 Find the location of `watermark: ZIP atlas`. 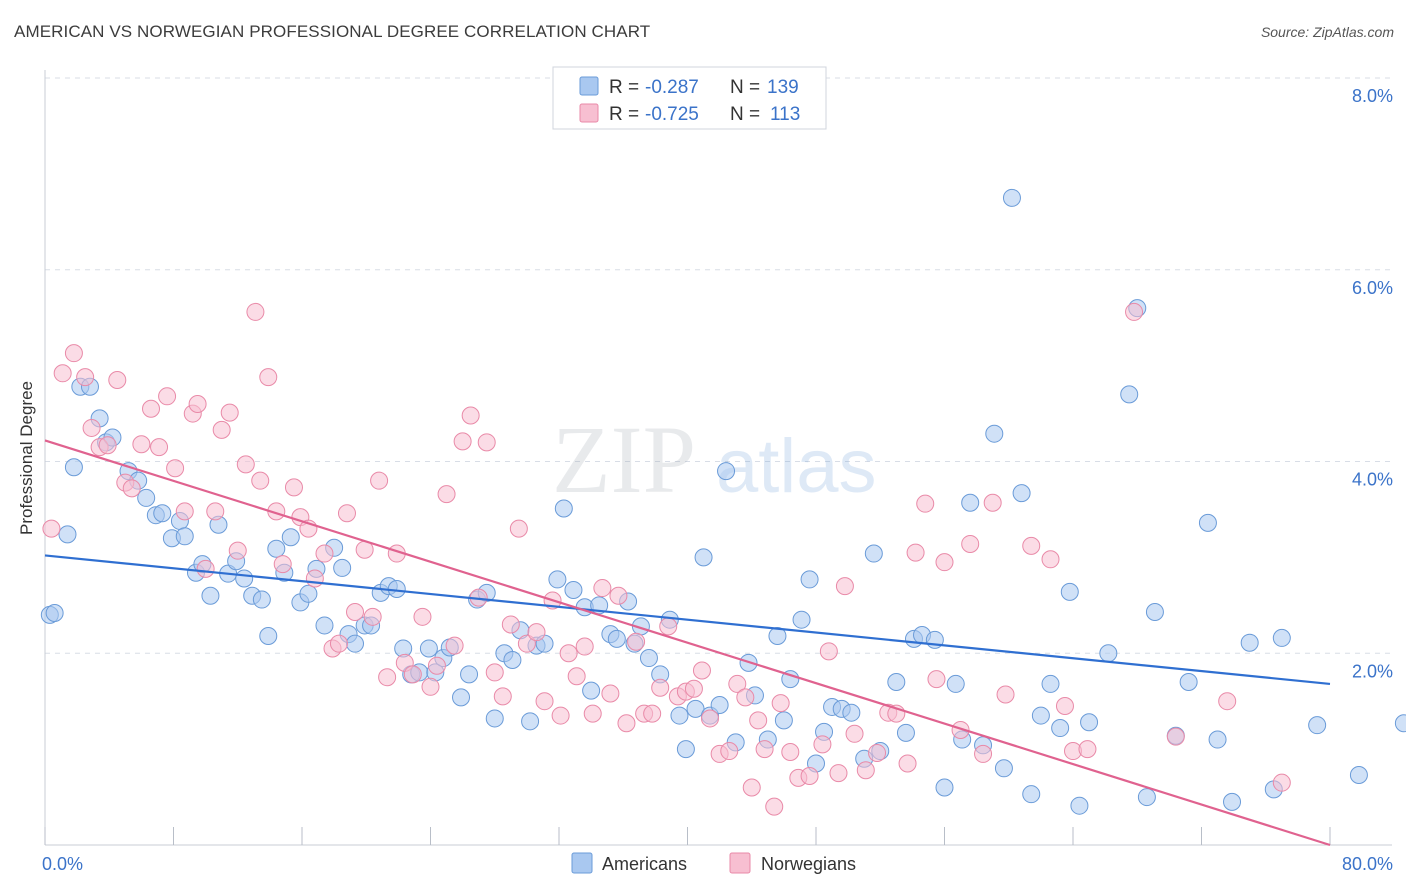

watermark: ZIP atlas is located at coordinates (714, 459).